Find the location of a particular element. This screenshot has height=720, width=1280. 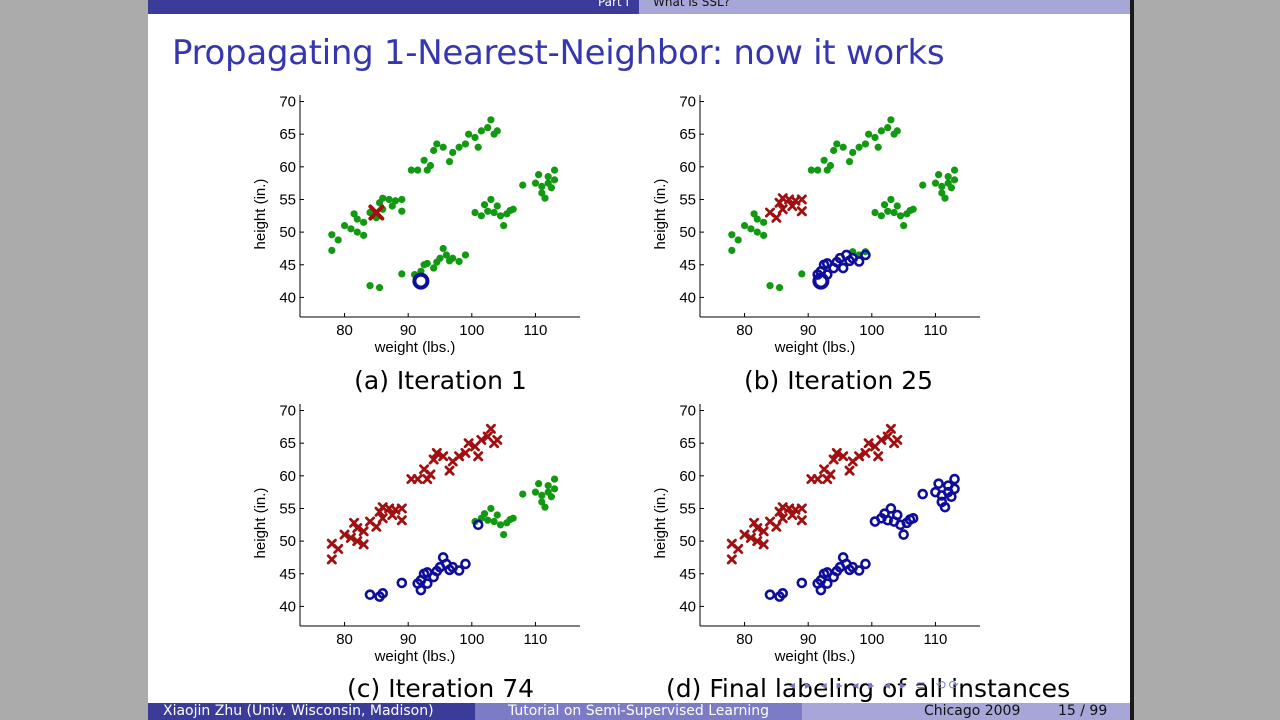

header-subsection: What is SSL? is located at coordinates (884, 7).